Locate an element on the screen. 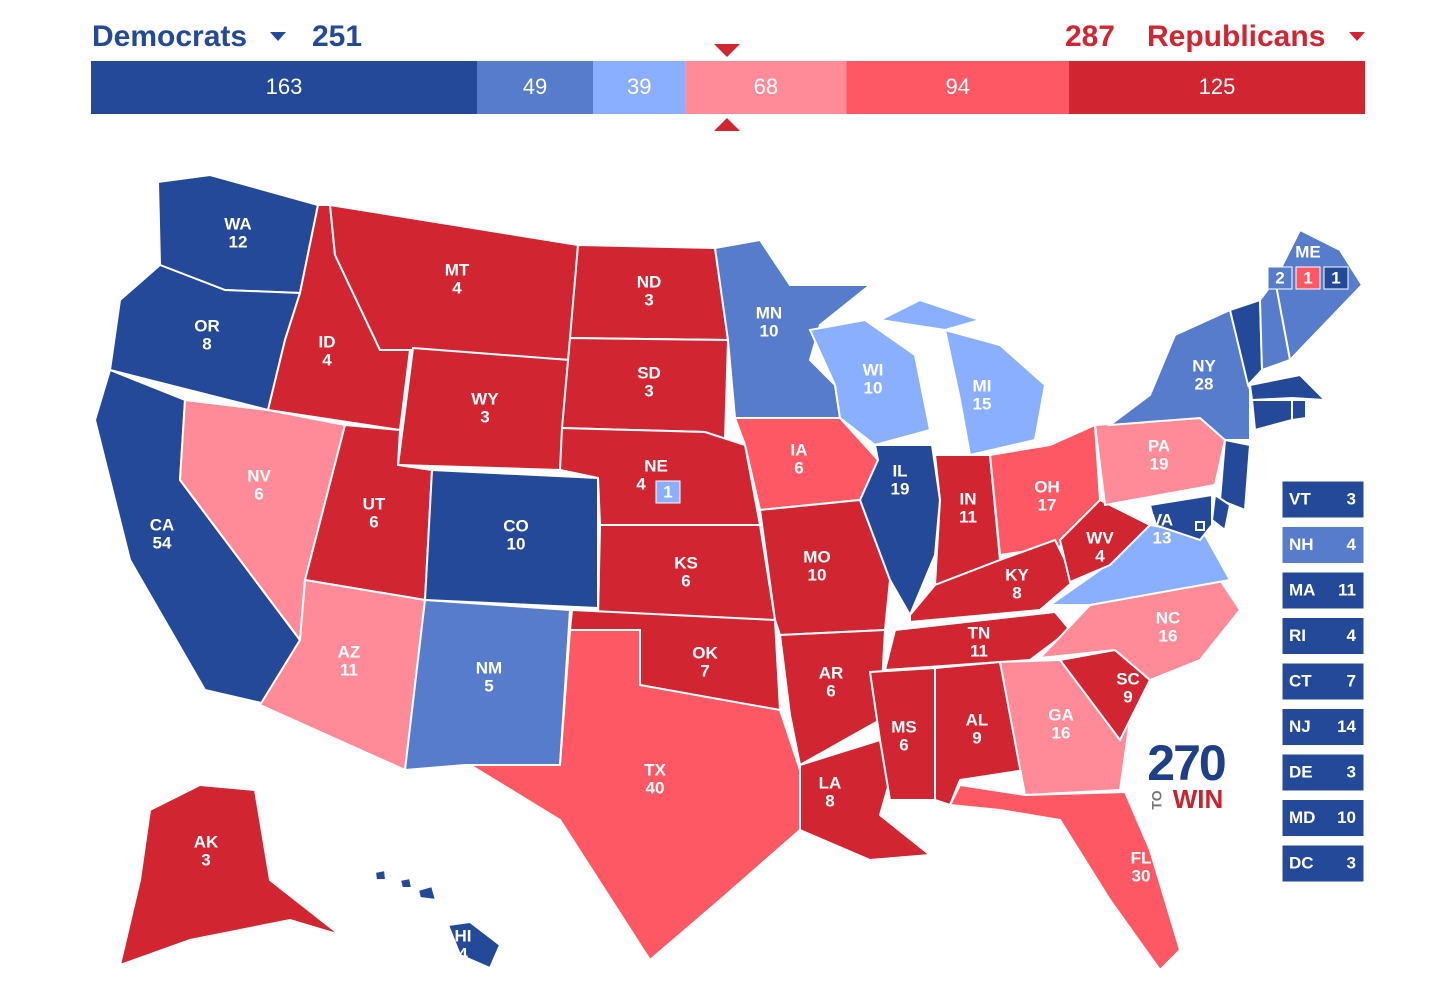  state-ev: 13 is located at coordinates (1162, 537).